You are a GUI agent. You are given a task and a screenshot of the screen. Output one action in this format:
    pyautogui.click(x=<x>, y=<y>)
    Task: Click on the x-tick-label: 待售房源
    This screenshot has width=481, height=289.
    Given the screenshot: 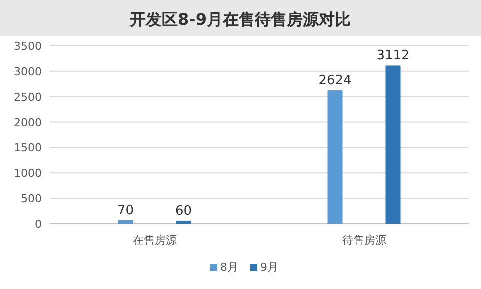 What is the action you would take?
    pyautogui.click(x=364, y=240)
    